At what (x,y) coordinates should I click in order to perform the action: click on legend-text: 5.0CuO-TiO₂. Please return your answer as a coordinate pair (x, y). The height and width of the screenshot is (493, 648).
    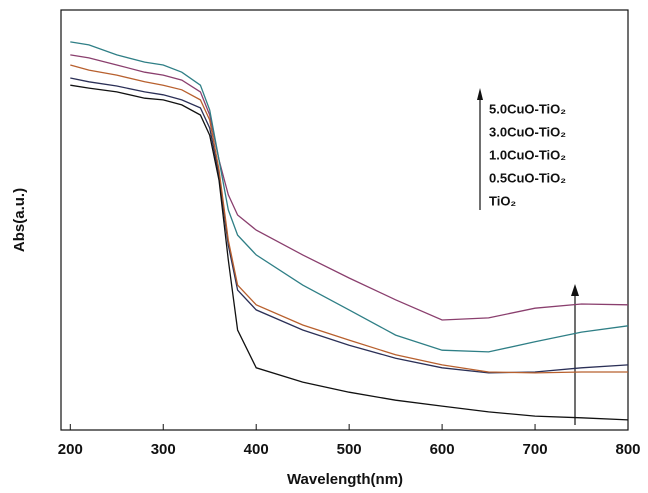
    Looking at the image, I should click on (527, 108).